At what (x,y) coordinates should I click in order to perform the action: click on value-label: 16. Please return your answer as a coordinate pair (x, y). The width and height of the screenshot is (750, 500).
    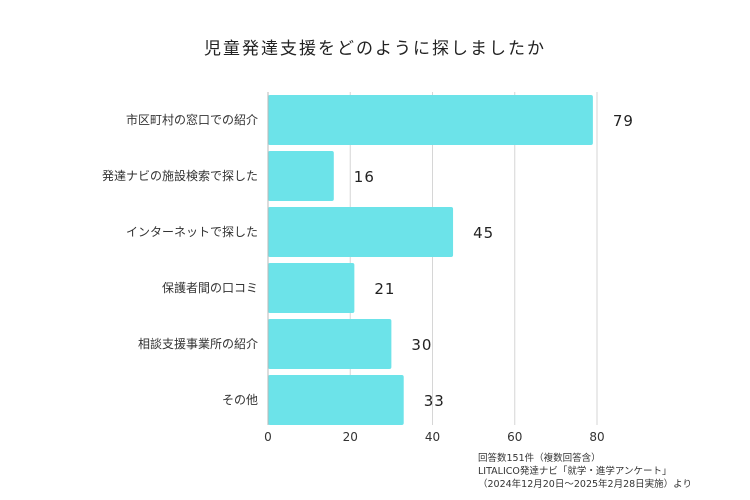
    Looking at the image, I should click on (364, 177).